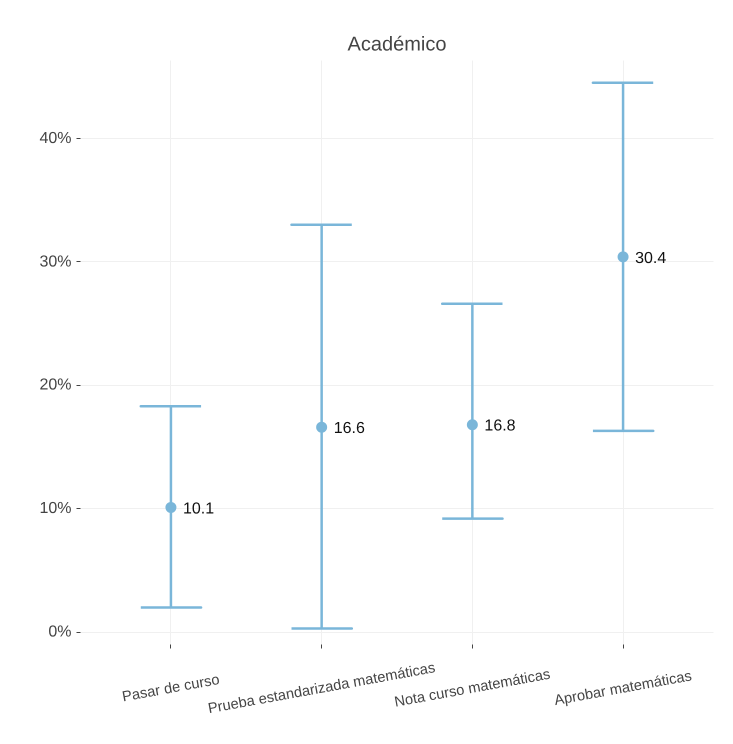 The height and width of the screenshot is (744, 733). What do you see at coordinates (397, 45) in the screenshot?
I see `chart-title: Académico` at bounding box center [397, 45].